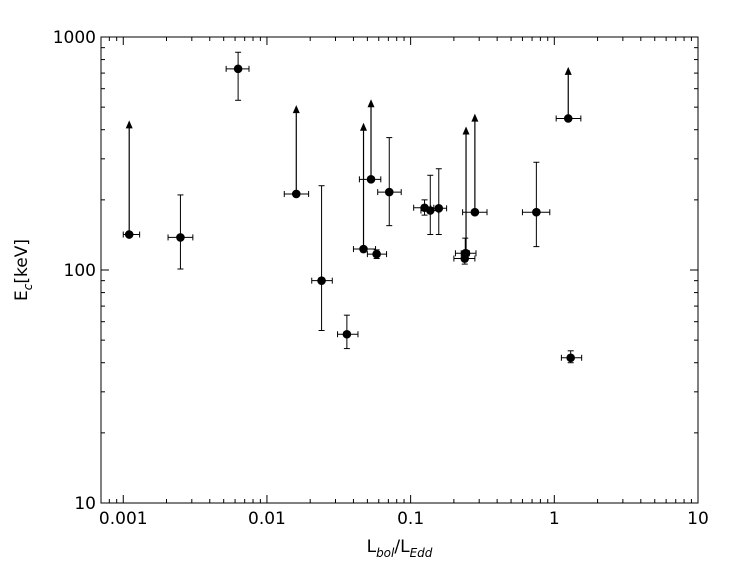 This screenshot has height=573, width=747. What do you see at coordinates (385, 553) in the screenshot?
I see `x-axis-label-sub: bol` at bounding box center [385, 553].